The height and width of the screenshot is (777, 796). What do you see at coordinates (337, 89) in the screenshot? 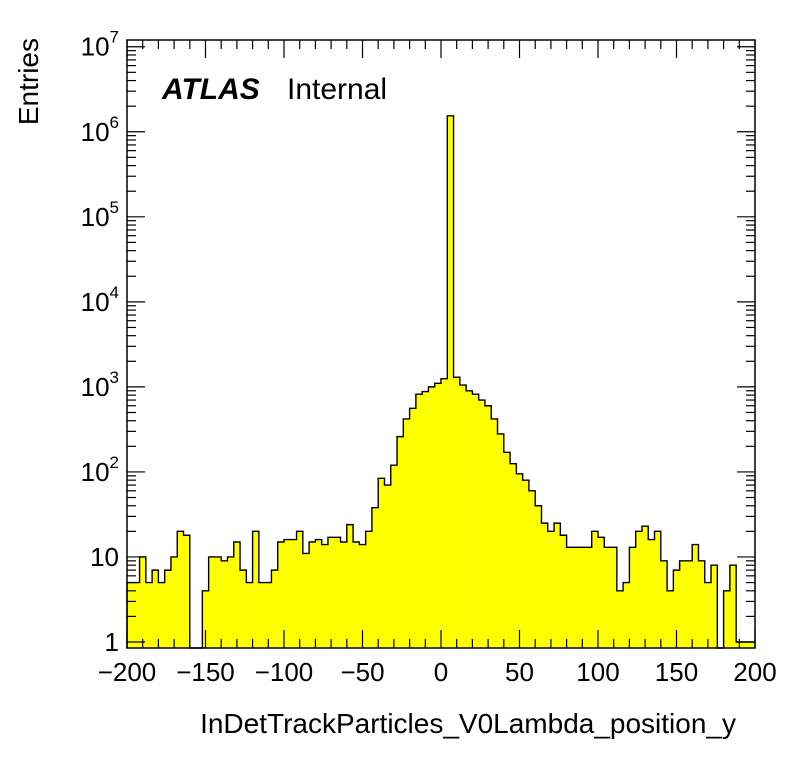
I see `internal-label: Internal` at bounding box center [337, 89].